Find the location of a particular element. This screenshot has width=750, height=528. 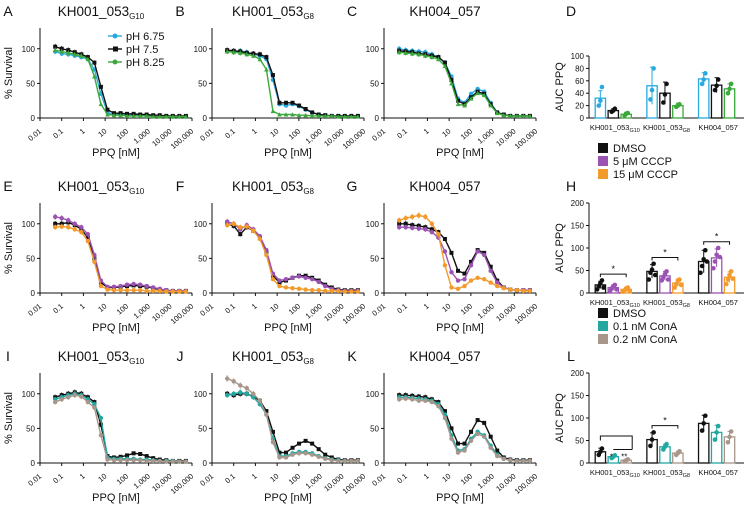

legend-label: pH 6.75 is located at coordinates (145, 37).